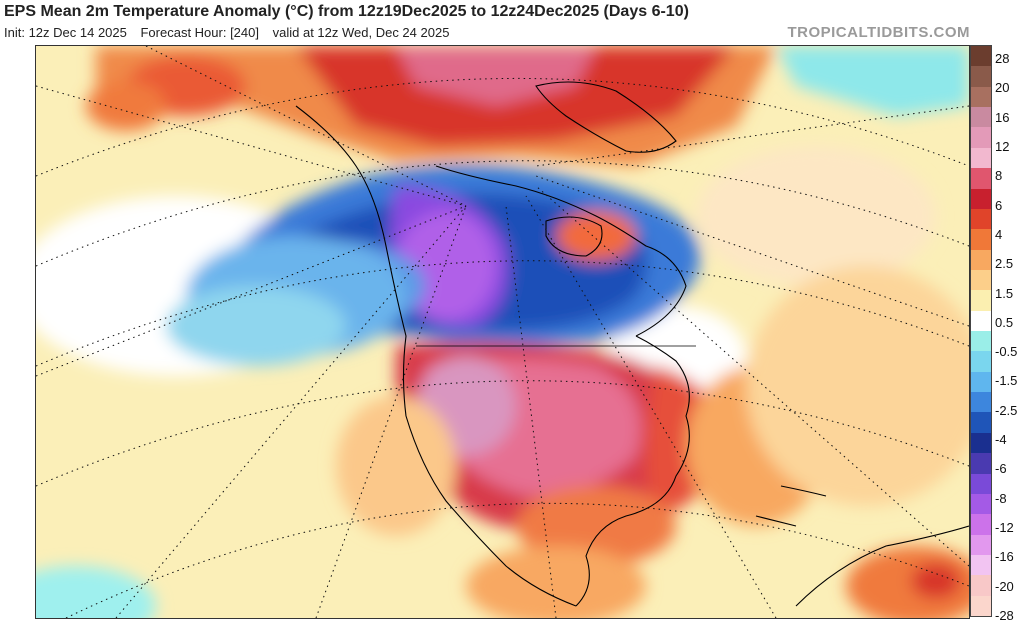 The image size is (1024, 638). I want to click on colorbar-tick-label: -16, so click(1004, 557).